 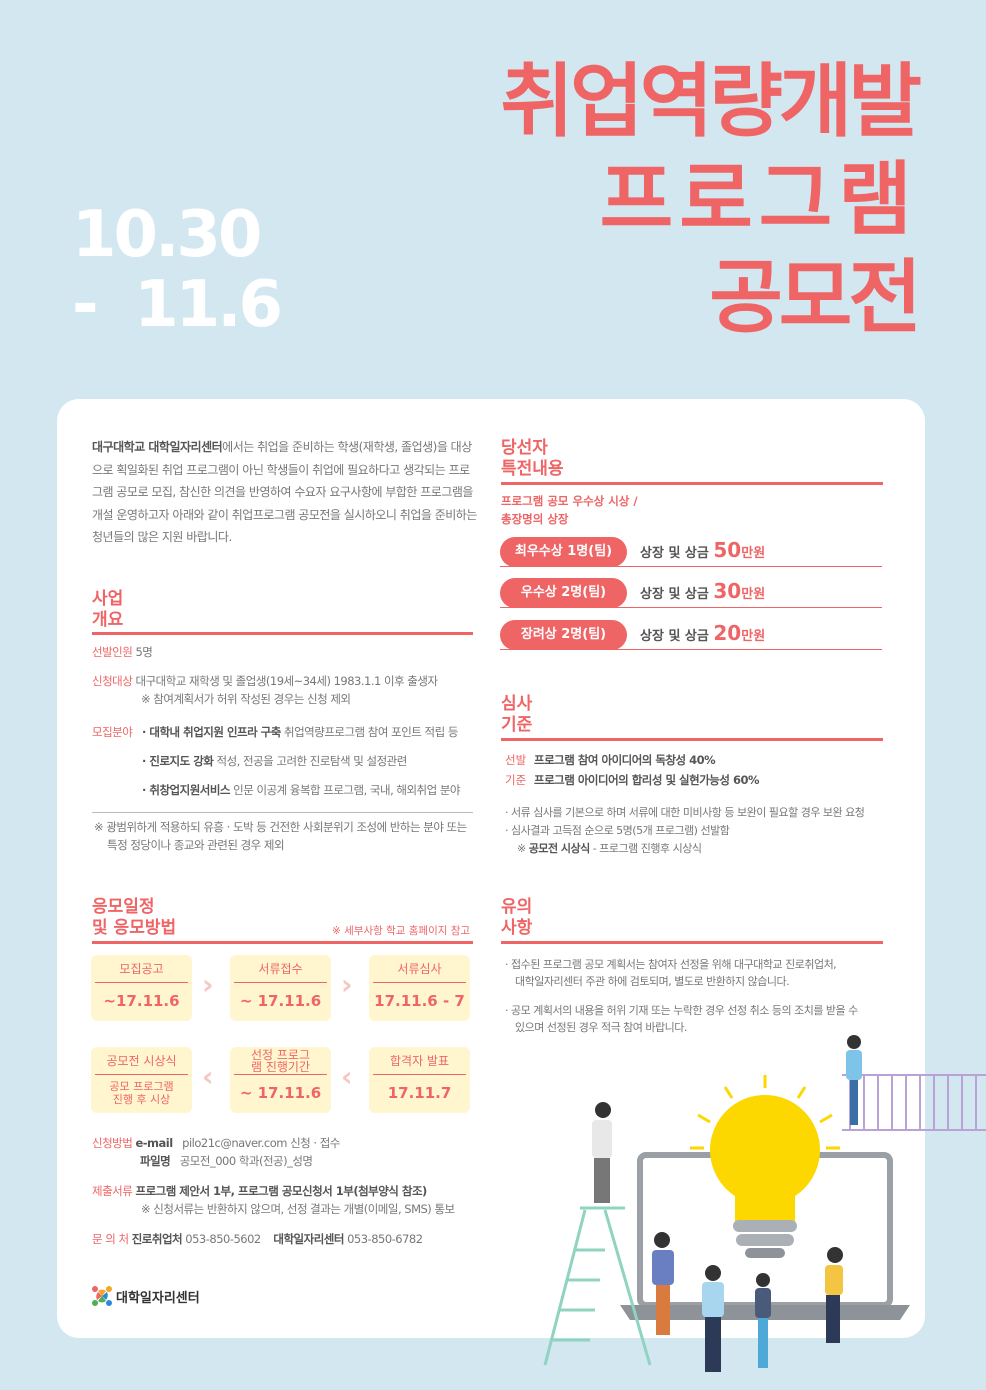 I want to click on method-label: 신청방법, so click(x=112, y=1143).